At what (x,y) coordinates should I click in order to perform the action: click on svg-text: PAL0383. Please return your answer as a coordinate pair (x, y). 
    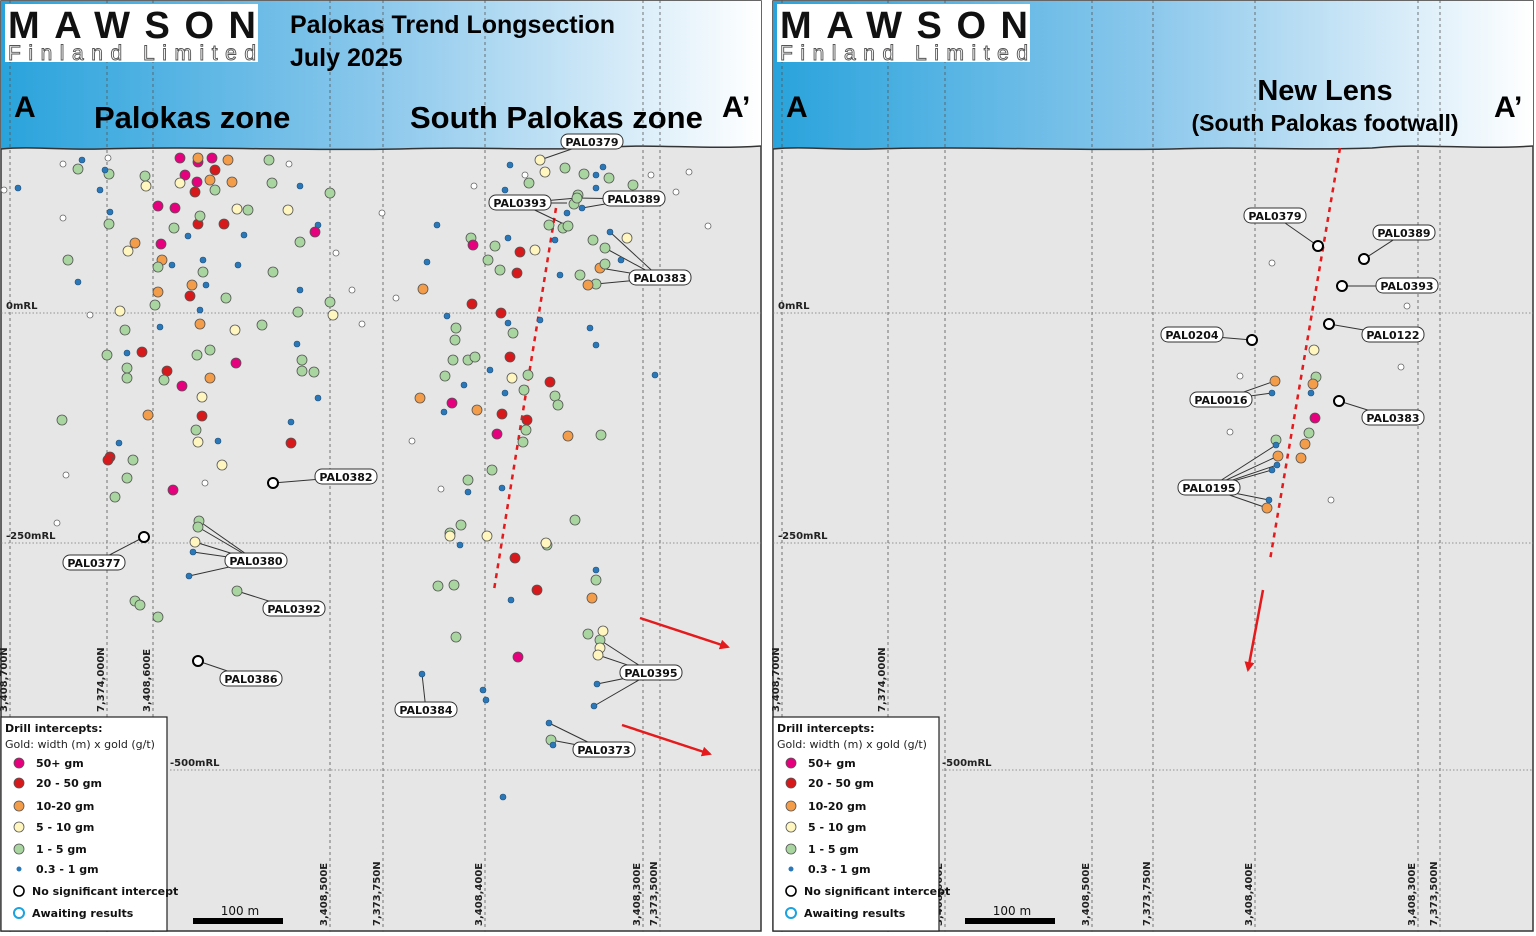
    Looking at the image, I should click on (659, 278).